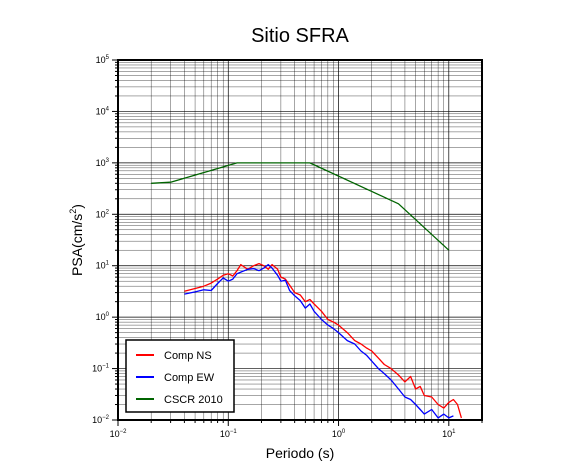 The image size is (586, 475). What do you see at coordinates (229, 434) in the screenshot?
I see `x-tick-label: 10⁻¹` at bounding box center [229, 434].